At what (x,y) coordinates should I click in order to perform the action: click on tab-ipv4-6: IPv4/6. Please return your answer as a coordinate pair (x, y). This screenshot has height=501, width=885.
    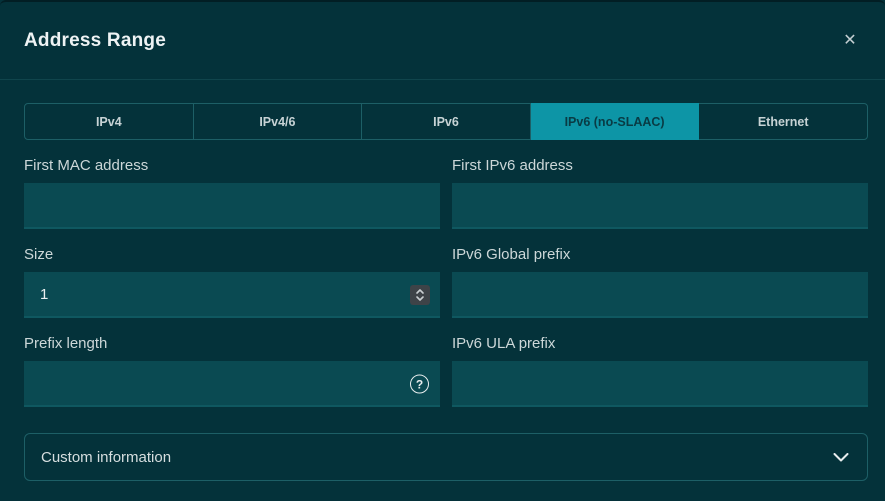
    Looking at the image, I should click on (278, 121).